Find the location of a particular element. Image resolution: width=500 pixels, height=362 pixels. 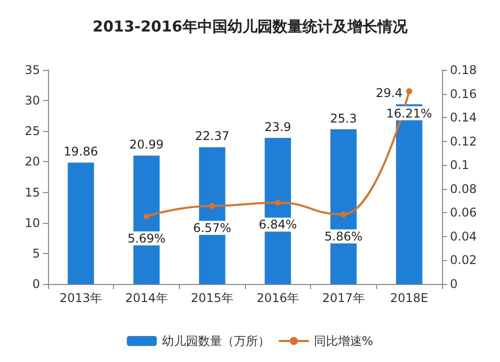

x-tick-label: 2014年 is located at coordinates (146, 298).